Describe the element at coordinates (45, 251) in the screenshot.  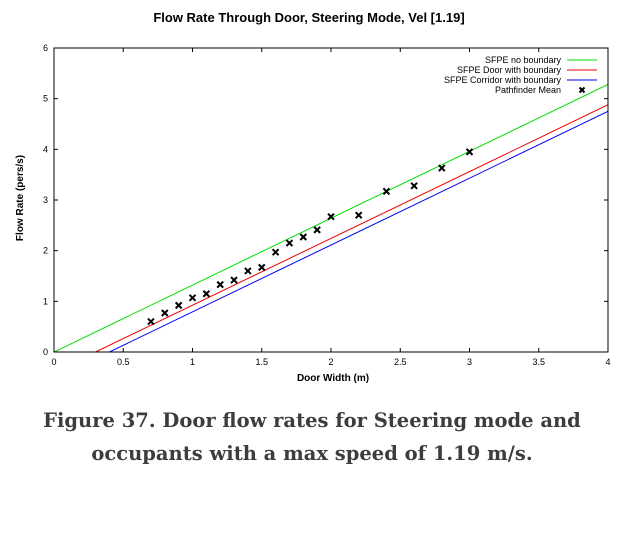
I see `y-tick-label: 2` at that location.